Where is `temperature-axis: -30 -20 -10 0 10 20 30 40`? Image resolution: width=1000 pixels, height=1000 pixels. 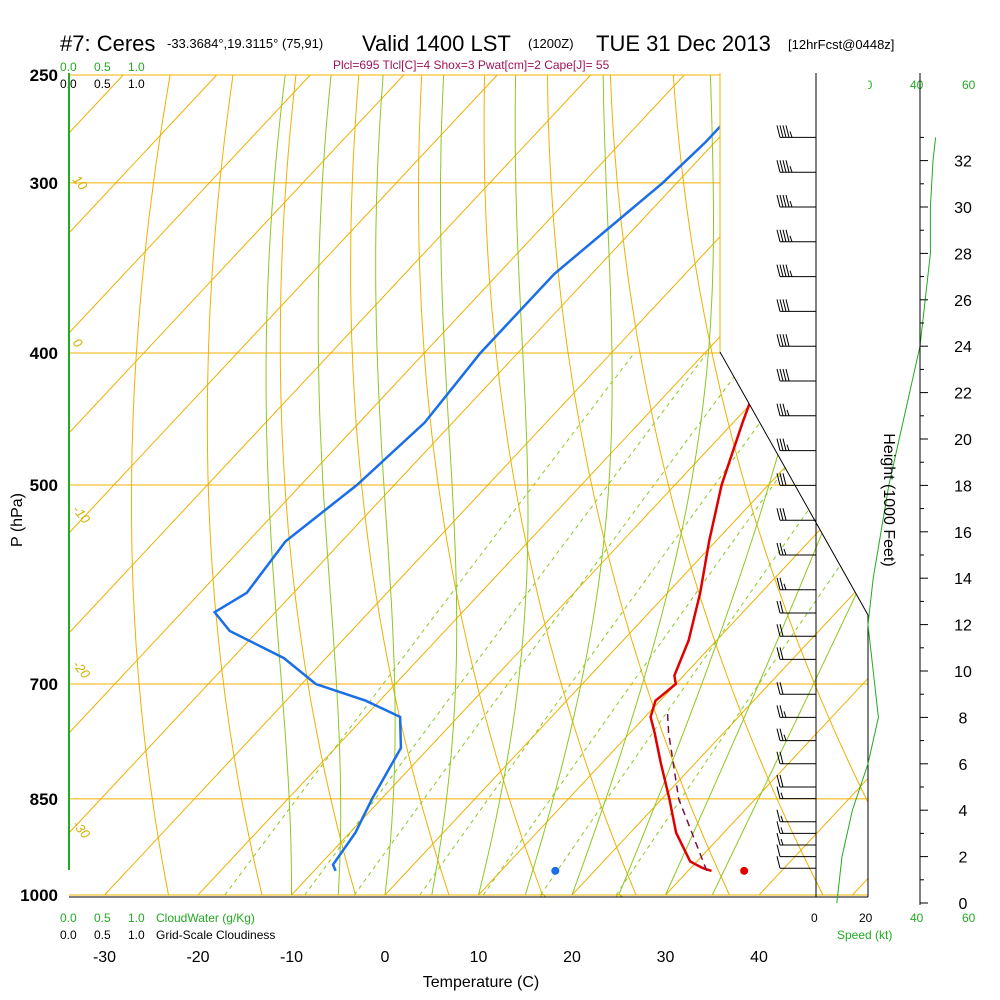 temperature-axis: -30 -20 -10 0 10 20 30 40 is located at coordinates (430, 957).